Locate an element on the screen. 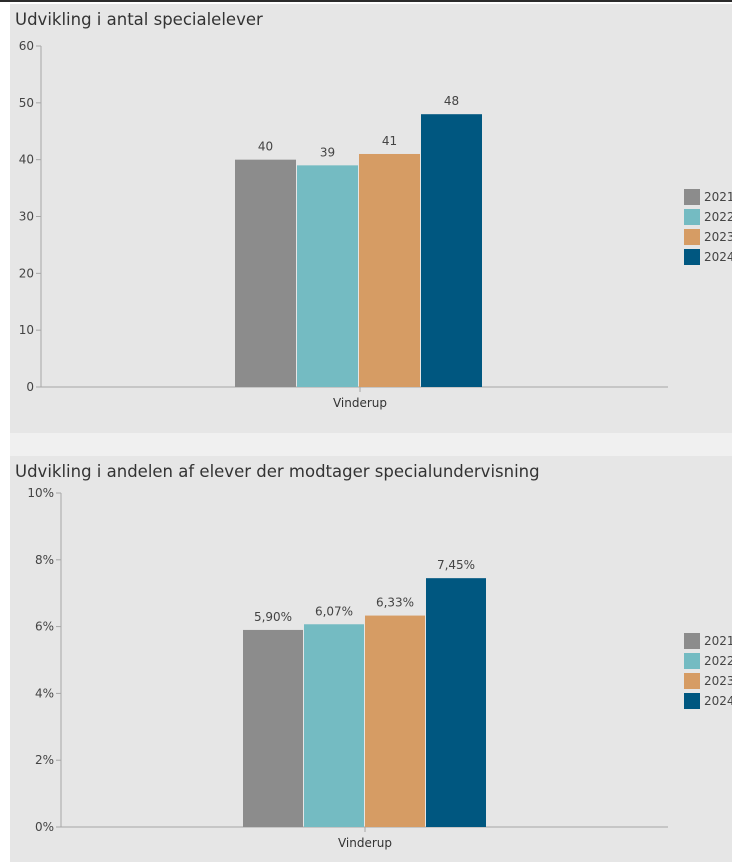  data-label-2022: 39 is located at coordinates (327, 152).